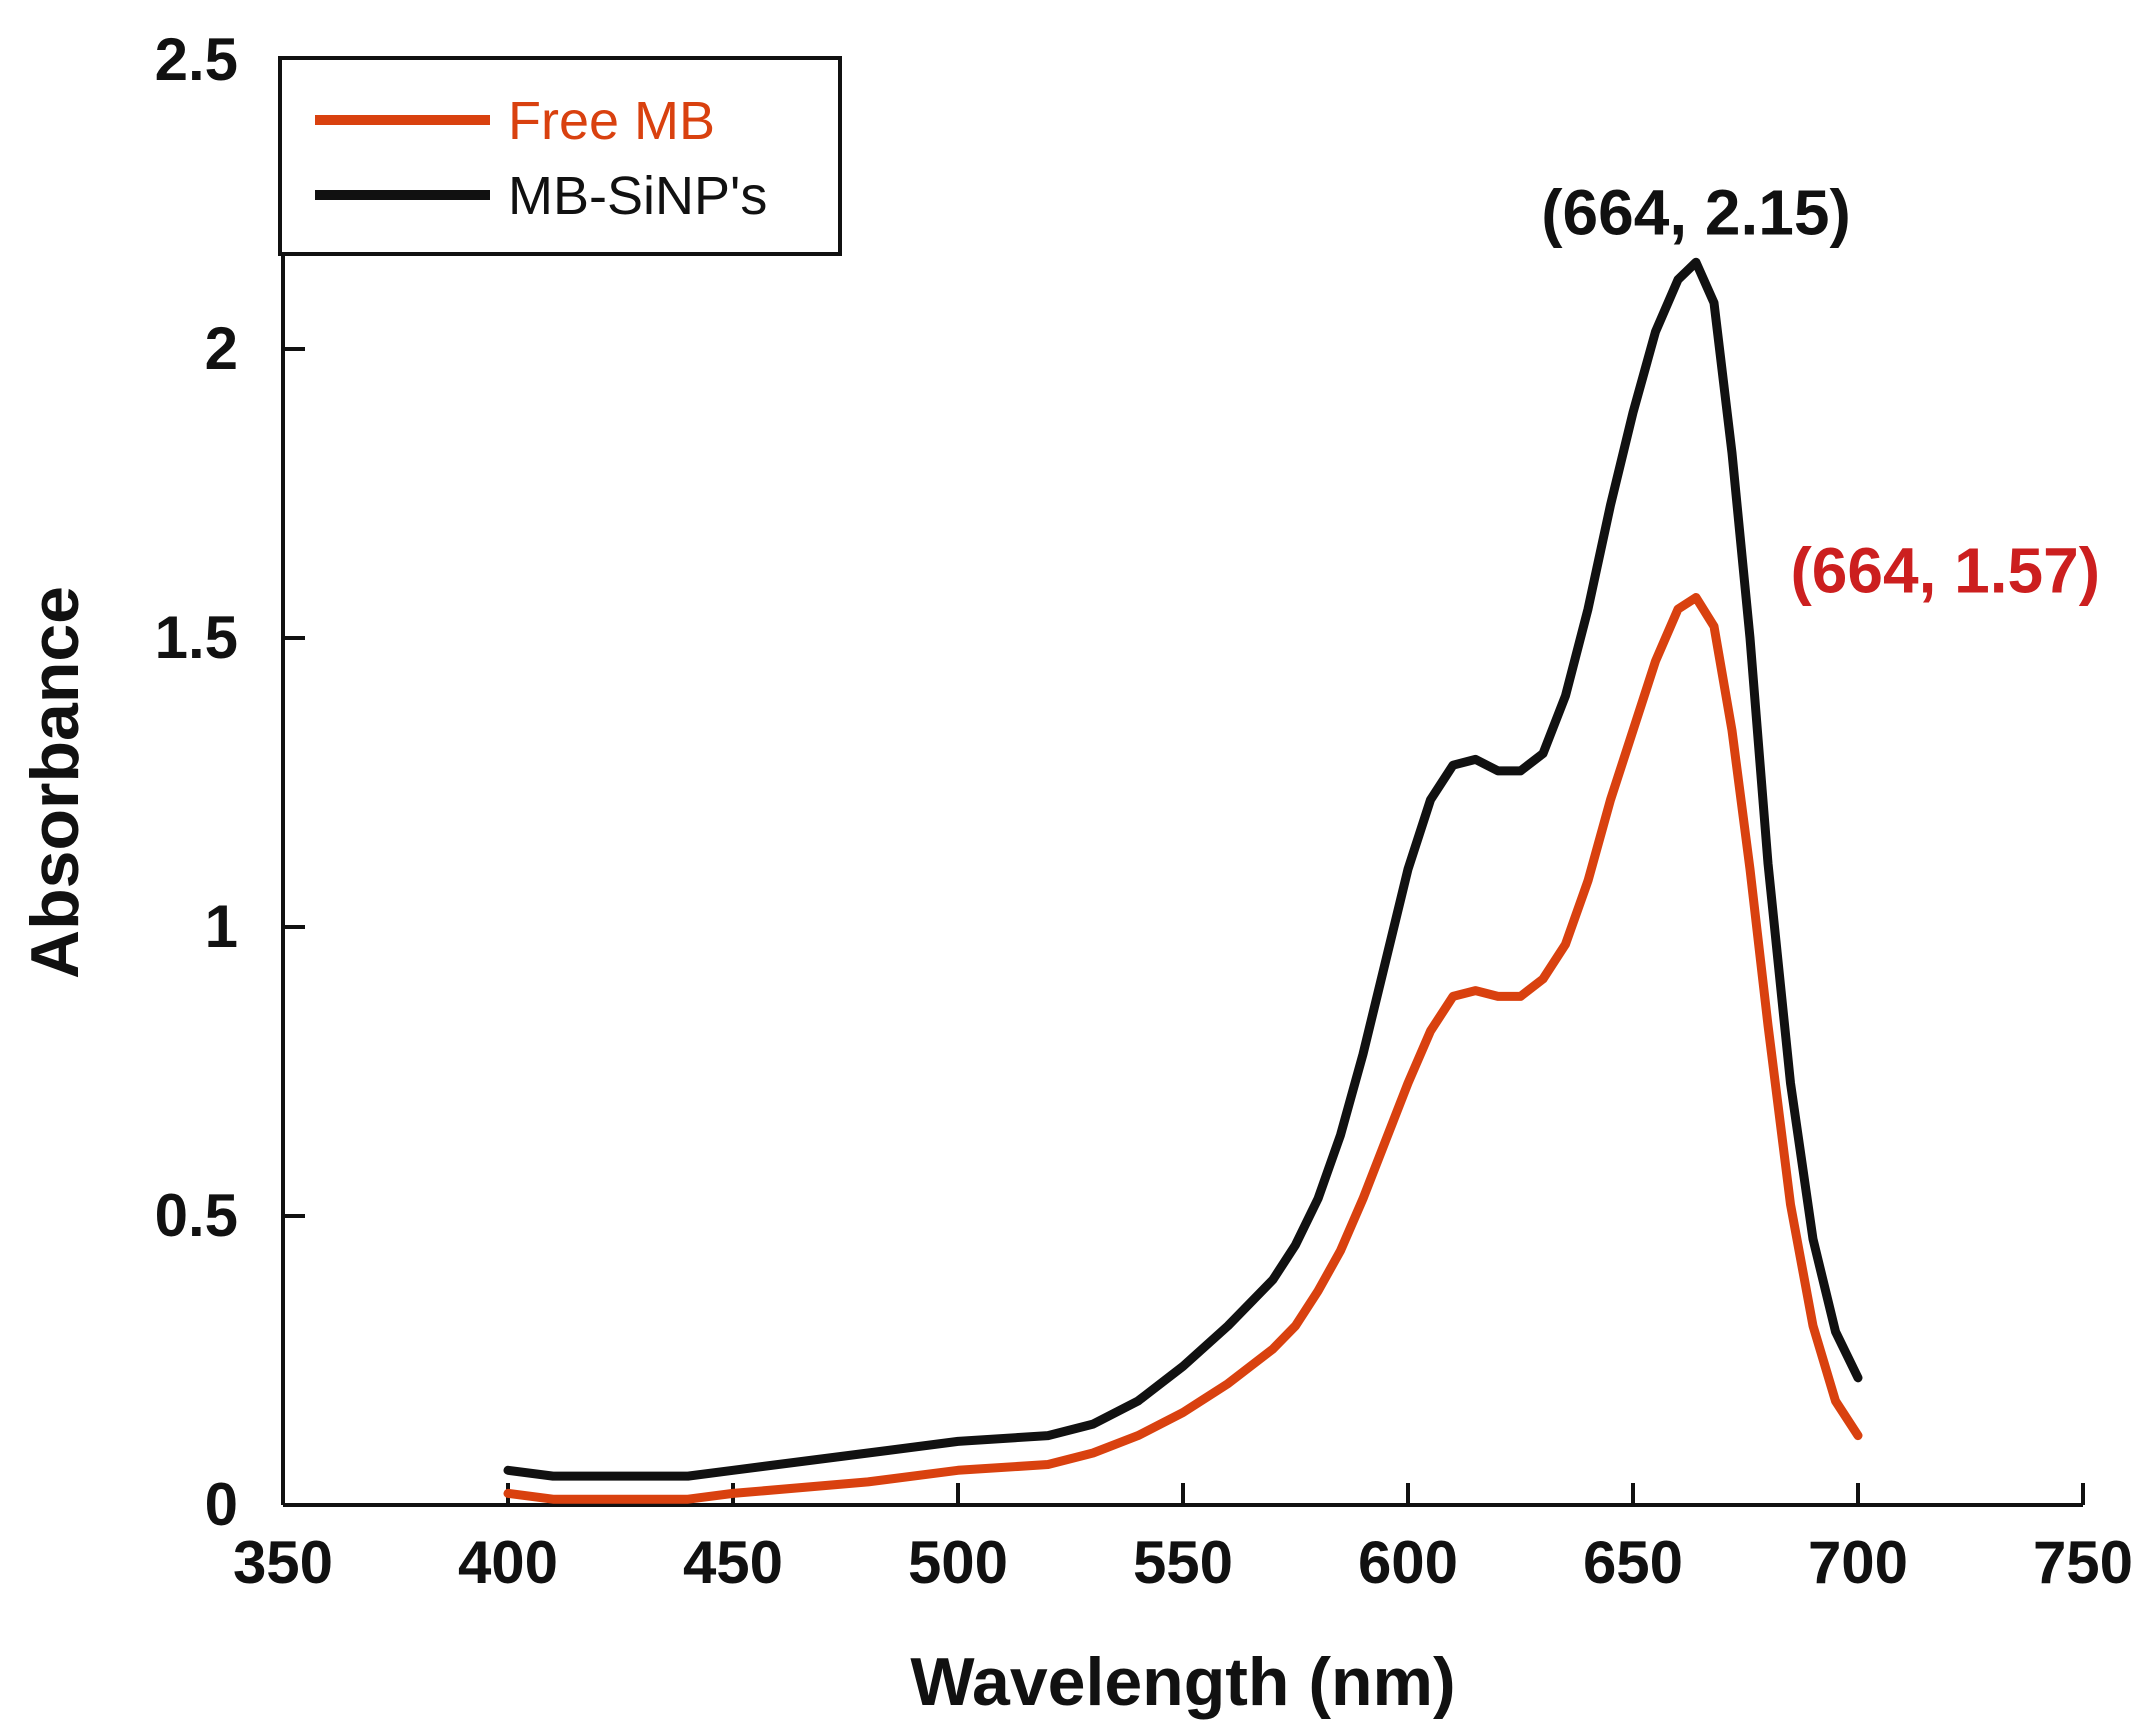  I want to click on legend-box, so click(560, 156).